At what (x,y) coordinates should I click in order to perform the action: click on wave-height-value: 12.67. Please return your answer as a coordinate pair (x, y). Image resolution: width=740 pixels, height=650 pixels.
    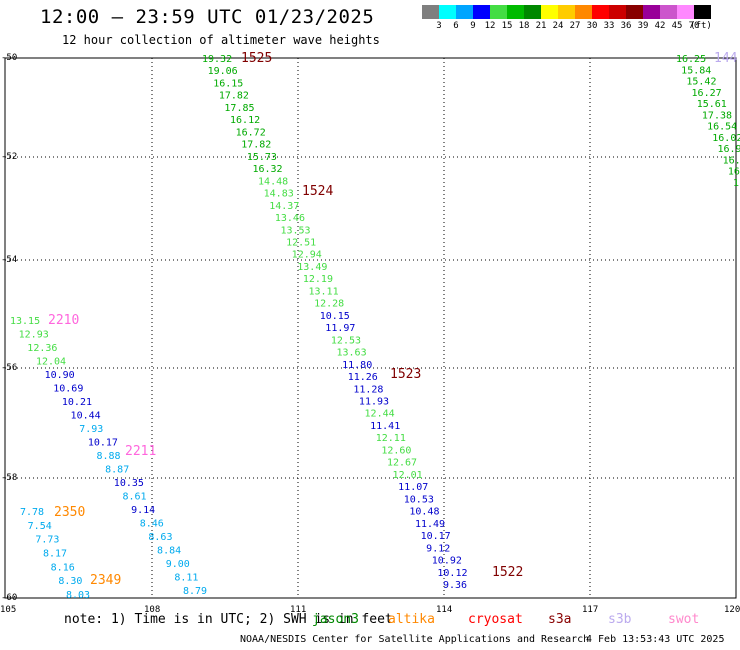
    Looking at the image, I should click on (402, 463).